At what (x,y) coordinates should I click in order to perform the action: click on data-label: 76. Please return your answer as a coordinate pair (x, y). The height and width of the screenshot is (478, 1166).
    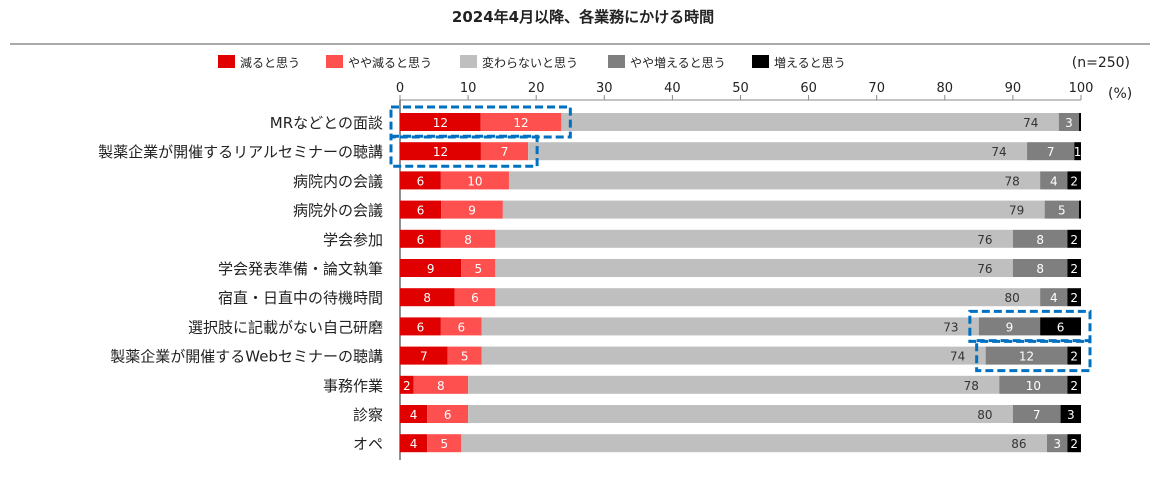
    Looking at the image, I should click on (984, 240).